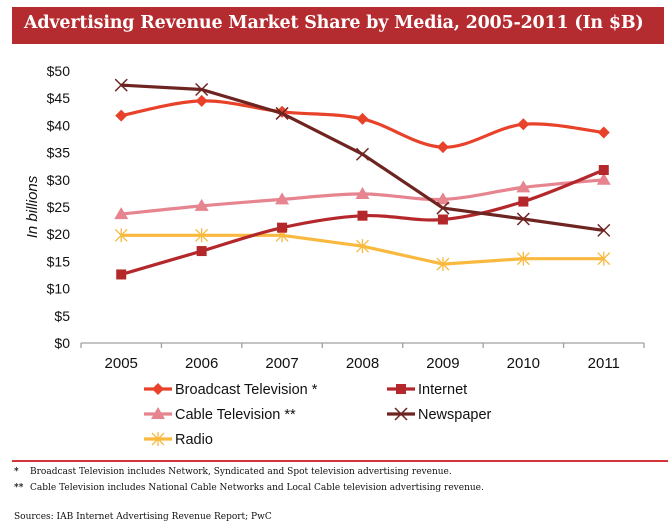 This screenshot has width=672, height=527. I want to click on x-tick-label: 2005, so click(121, 363).